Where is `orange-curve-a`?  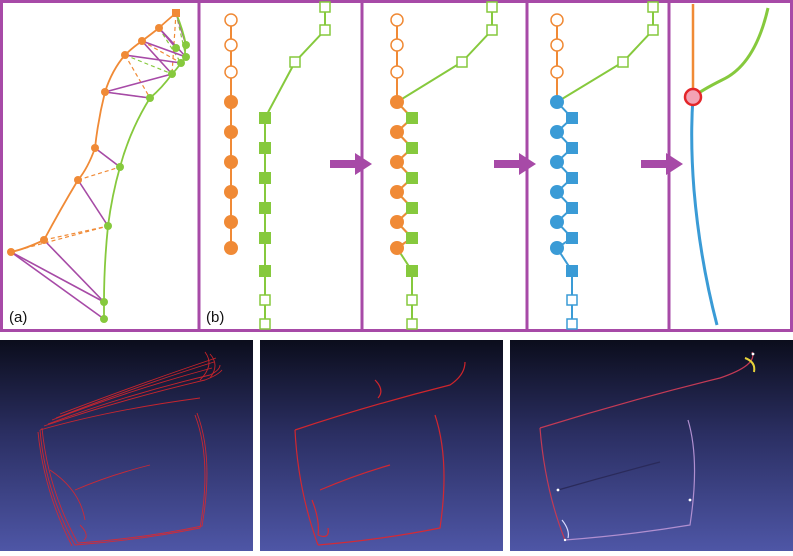
orange-curve-a is located at coordinates (93, 132).